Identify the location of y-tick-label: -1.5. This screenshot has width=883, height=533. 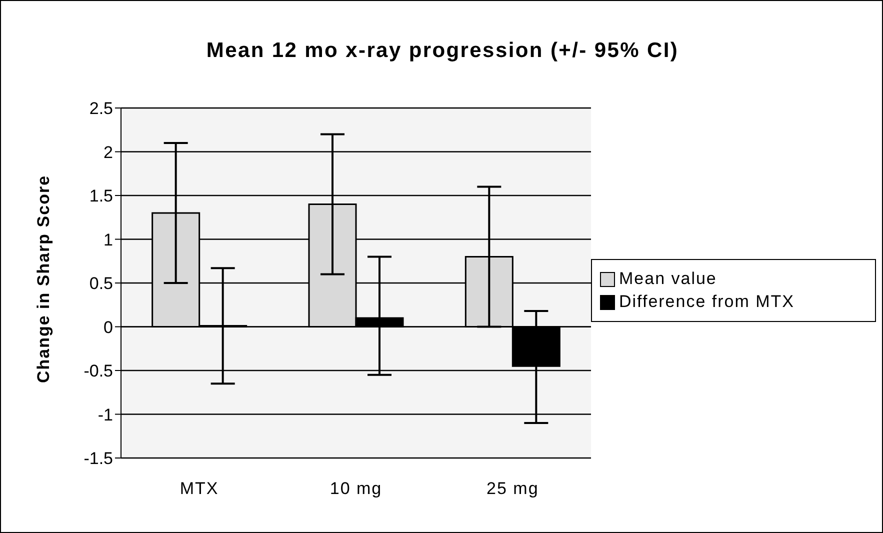
(98, 458).